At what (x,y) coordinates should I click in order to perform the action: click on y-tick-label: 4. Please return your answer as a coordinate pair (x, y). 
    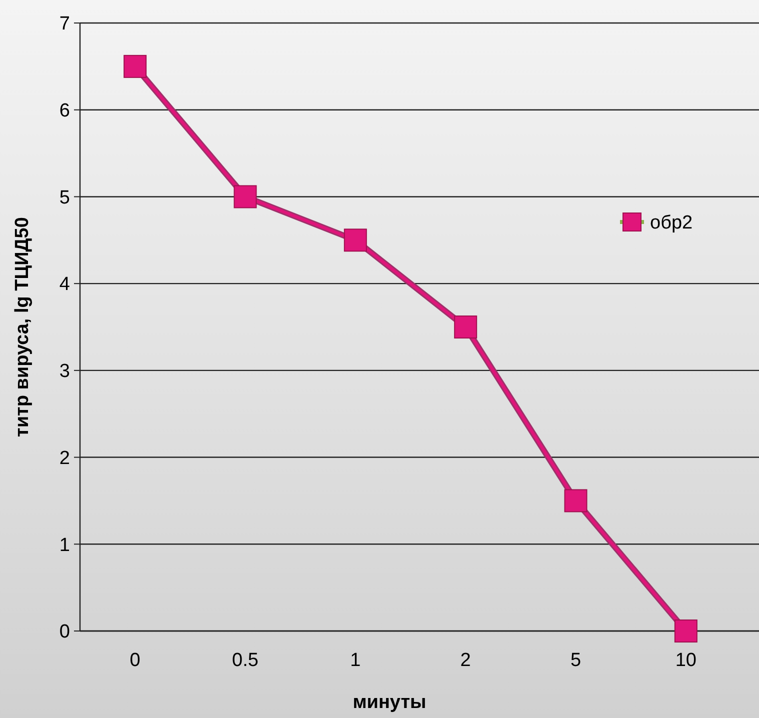
    Looking at the image, I should click on (64, 285).